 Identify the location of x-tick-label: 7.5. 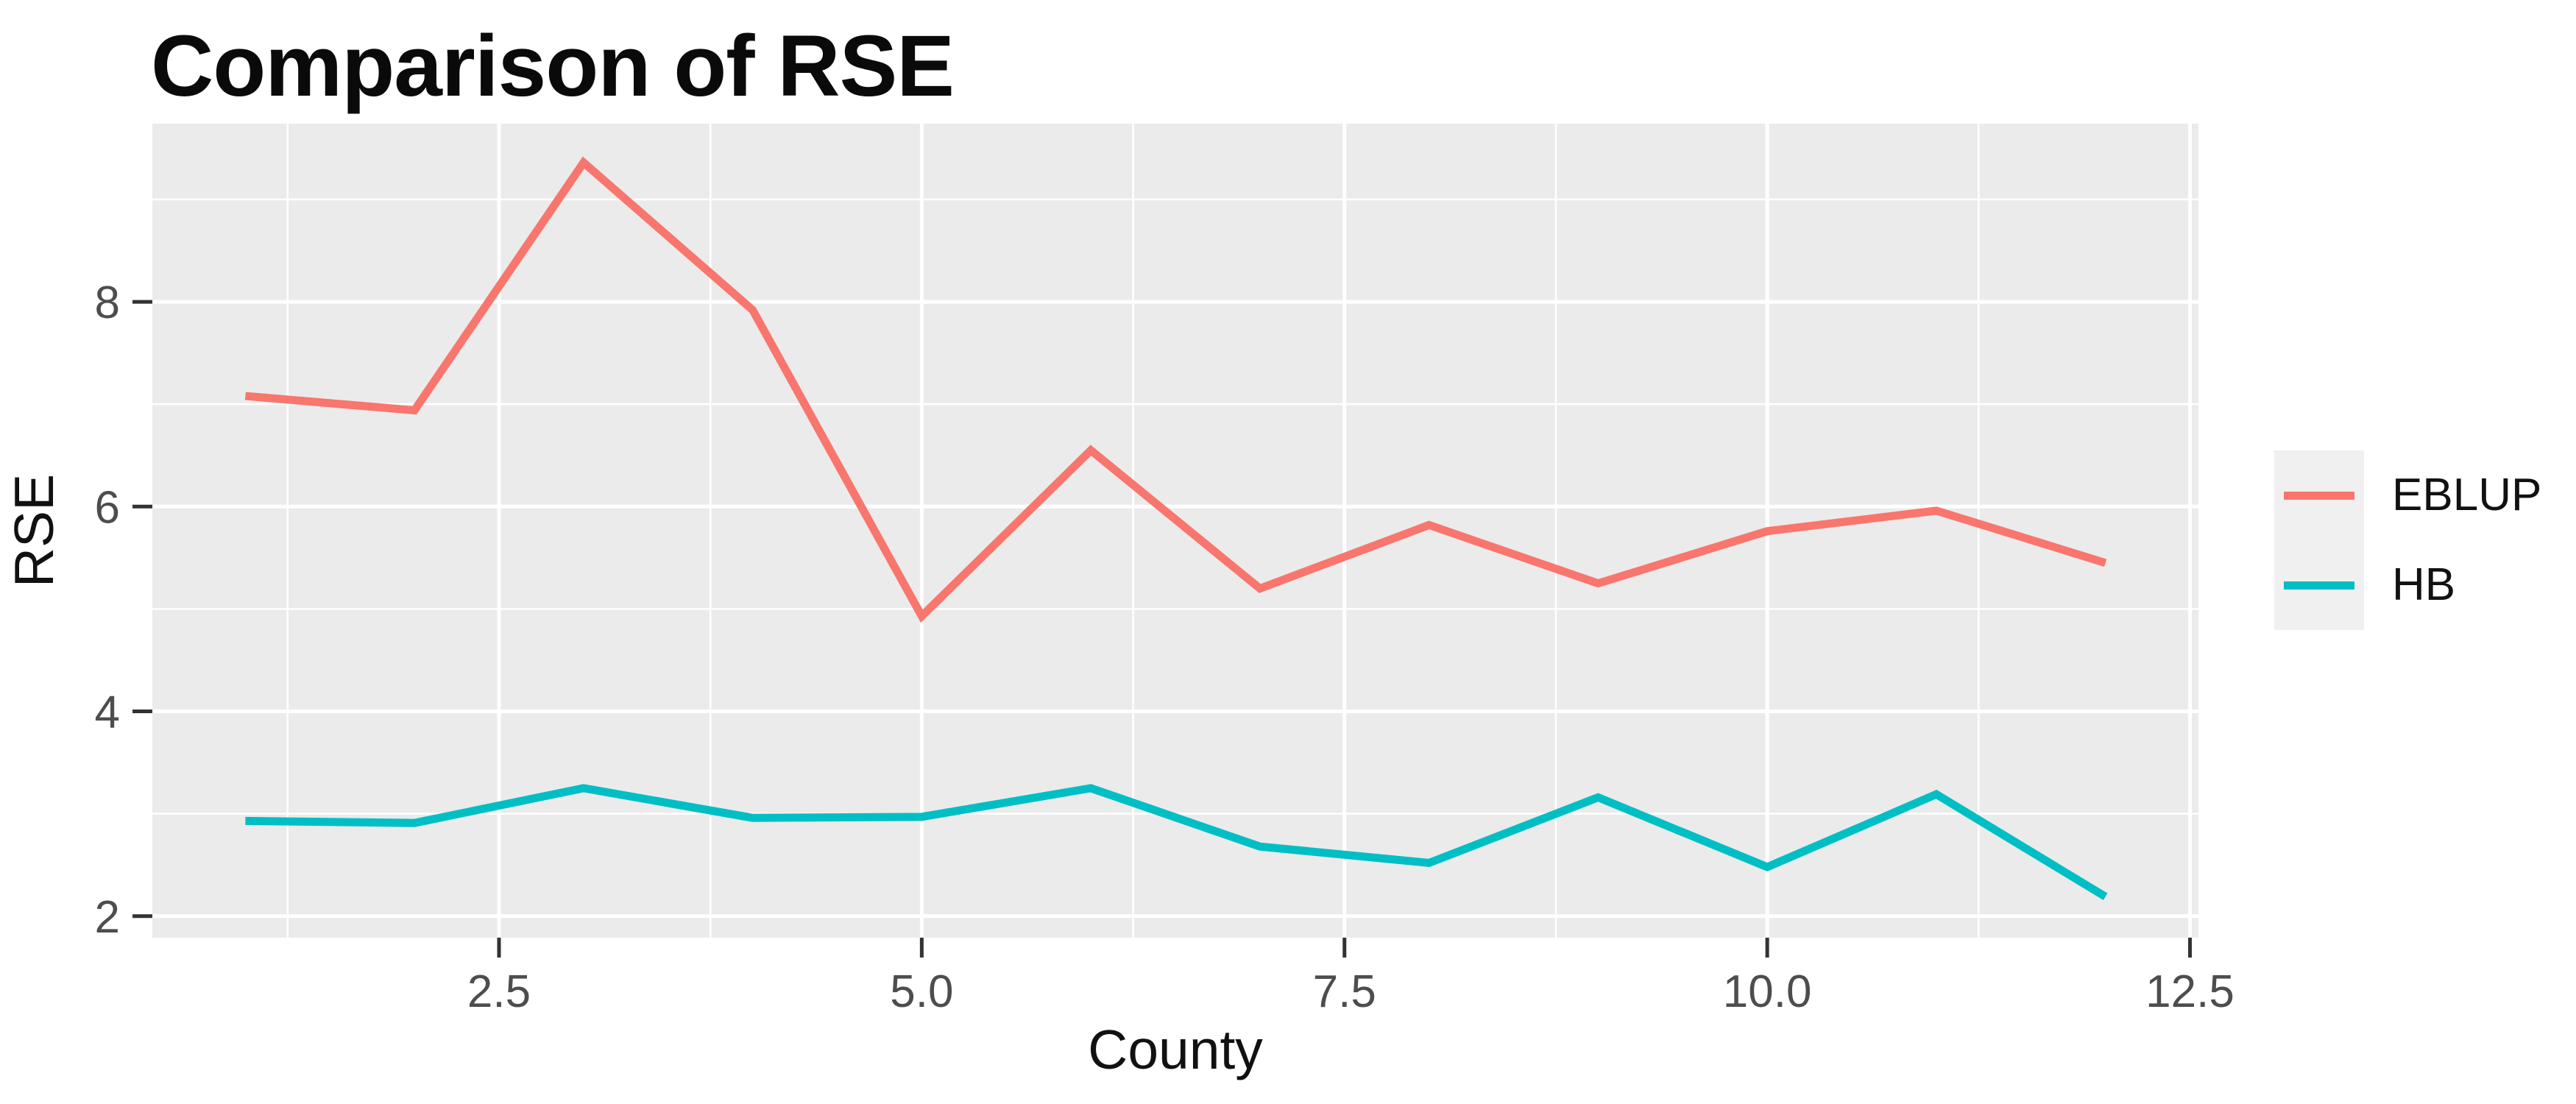
(1344, 991).